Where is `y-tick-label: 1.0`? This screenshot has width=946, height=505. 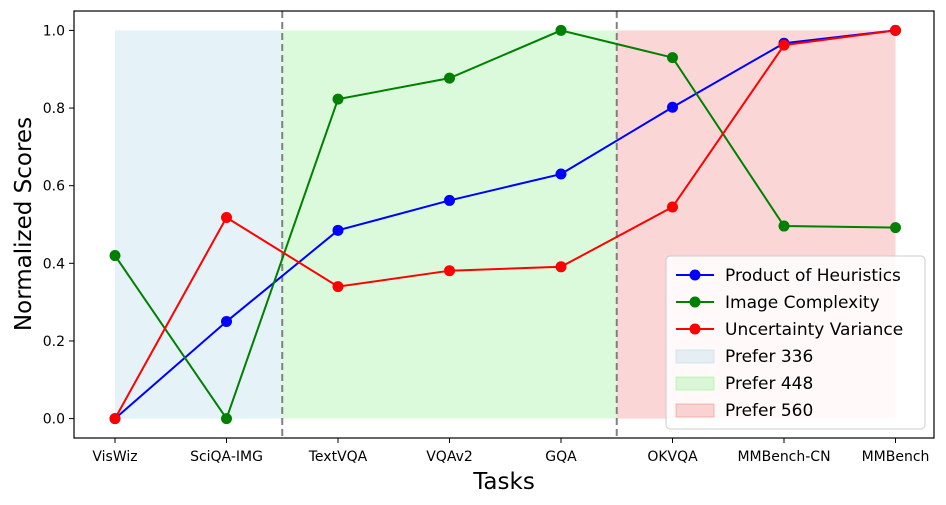 y-tick-label: 1.0 is located at coordinates (54, 31).